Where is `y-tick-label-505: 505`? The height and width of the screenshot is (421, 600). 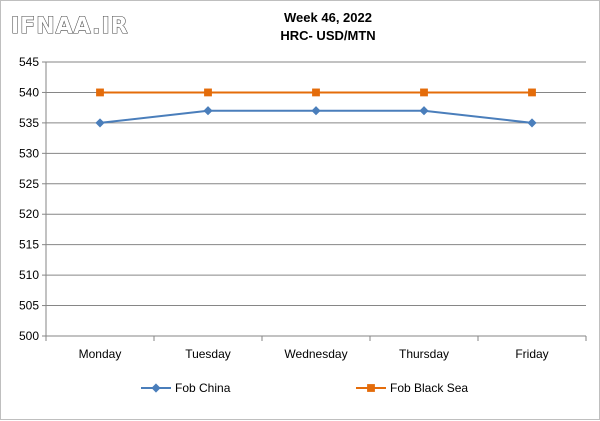 y-tick-label-505: 505 is located at coordinates (29, 306).